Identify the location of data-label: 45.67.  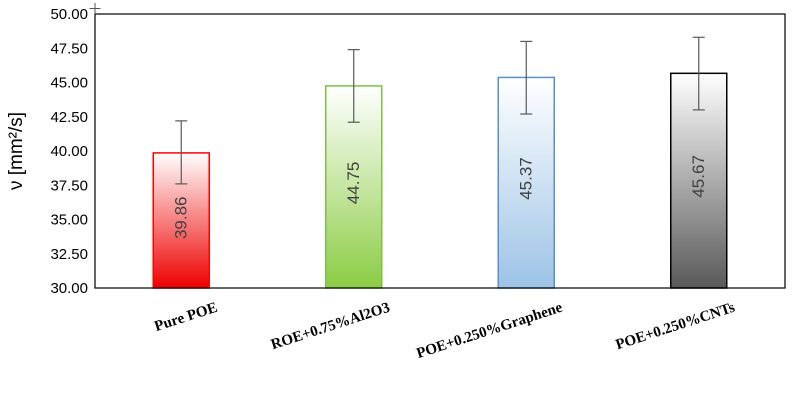
(698, 176).